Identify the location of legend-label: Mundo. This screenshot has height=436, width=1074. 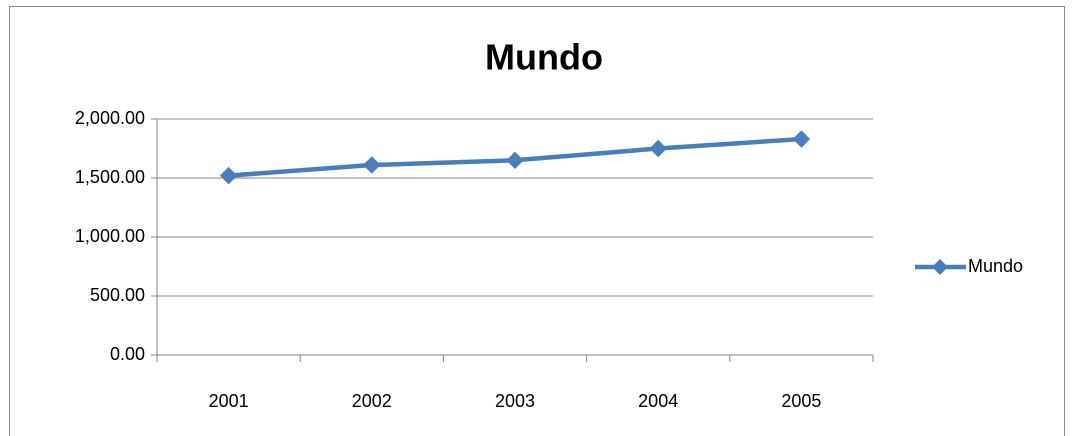
(995, 266).